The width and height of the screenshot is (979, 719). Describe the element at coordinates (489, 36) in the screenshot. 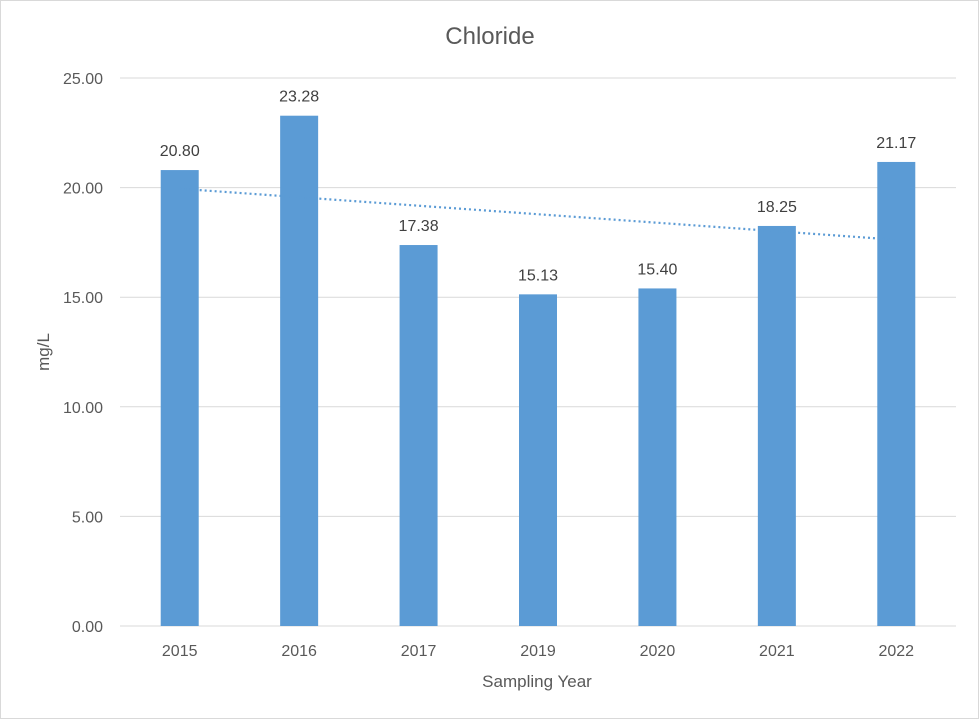

I see `chart-title: Chloride` at that location.